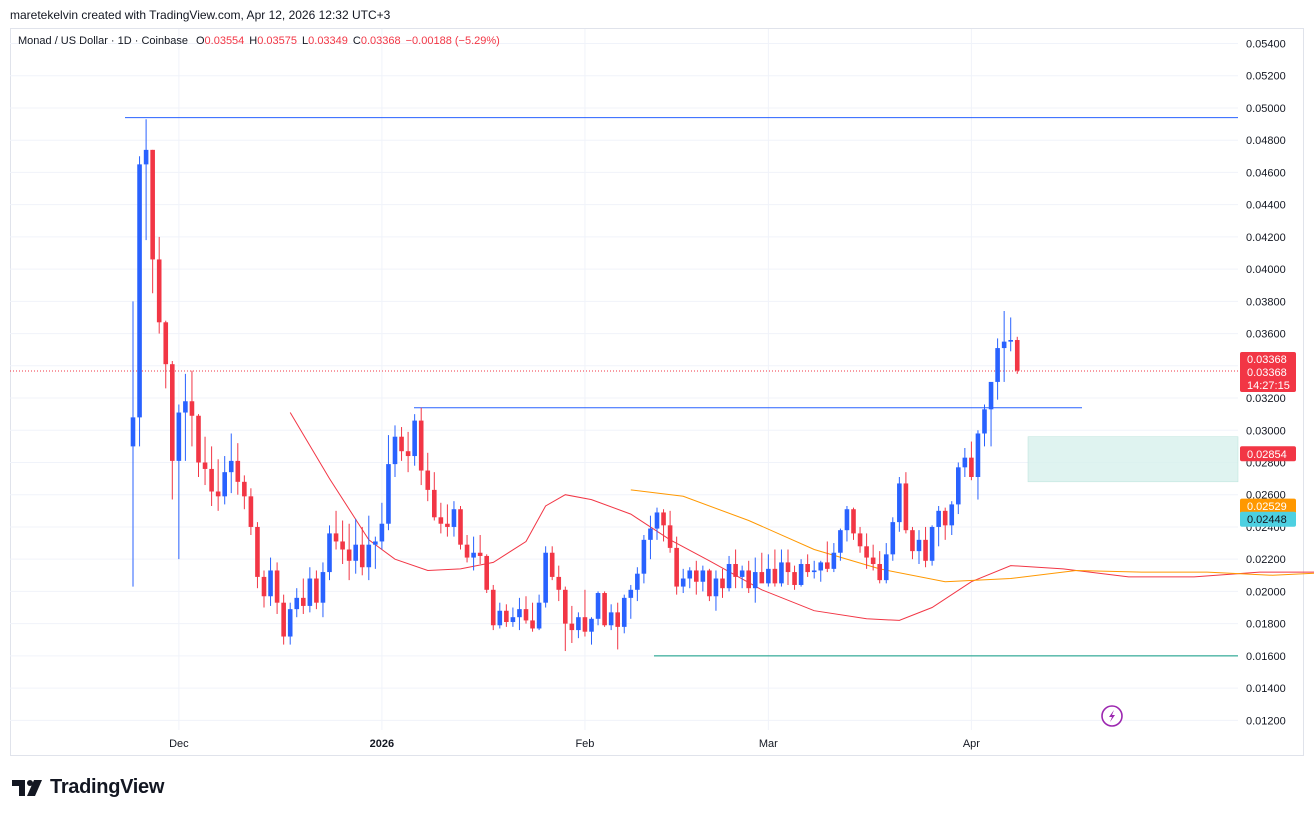 The width and height of the screenshot is (1314, 817). I want to click on lightning-icon, so click(1112, 716).